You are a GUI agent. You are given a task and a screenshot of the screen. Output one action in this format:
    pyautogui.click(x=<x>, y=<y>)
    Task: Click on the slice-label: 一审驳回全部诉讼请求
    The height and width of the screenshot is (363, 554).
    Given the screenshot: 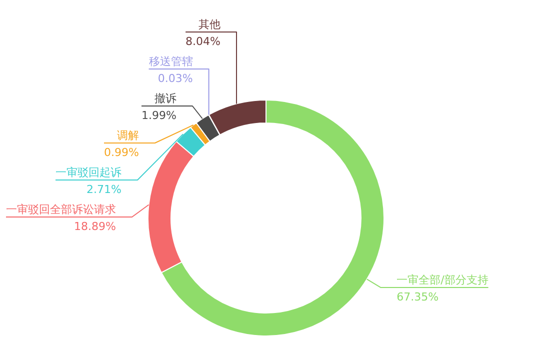 What is the action you would take?
    pyautogui.click(x=61, y=209)
    